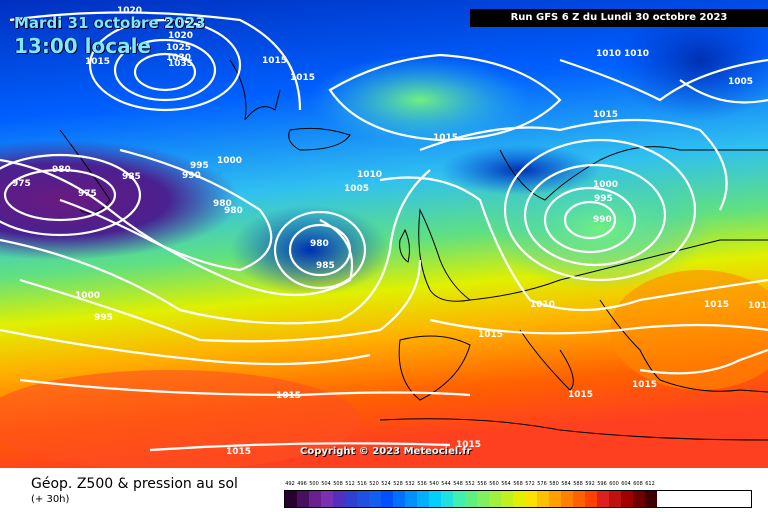 The width and height of the screenshot is (768, 512). Describe the element at coordinates (638, 484) in the screenshot. I see `legend-label: 608` at that location.